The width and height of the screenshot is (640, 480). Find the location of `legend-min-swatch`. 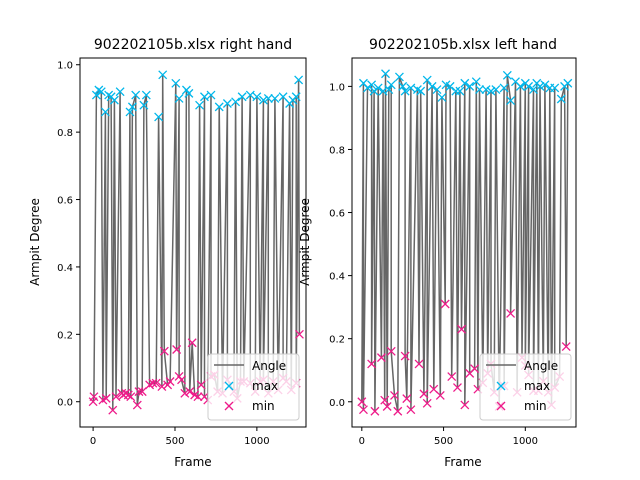

legend-min-swatch is located at coordinates (229, 406).